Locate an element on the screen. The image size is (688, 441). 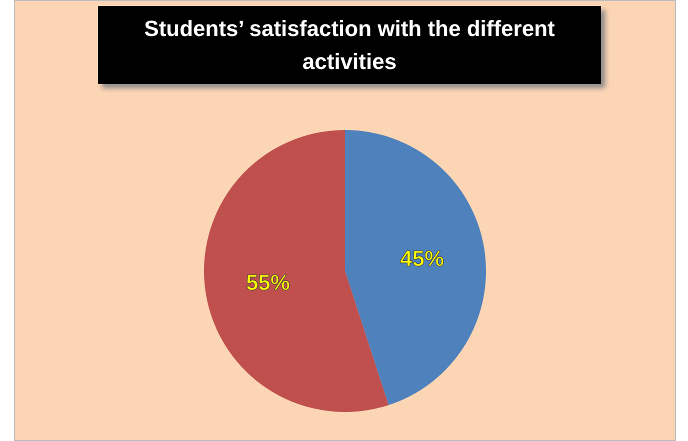
pie-slice is located at coordinates (415, 268).